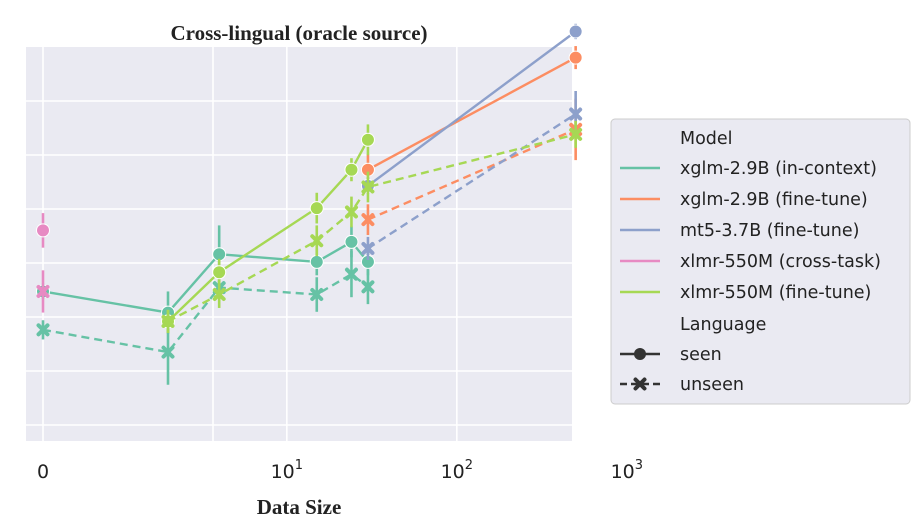  I want to click on legend-item-model: xlmr-550M (fine-tune), so click(745, 293).